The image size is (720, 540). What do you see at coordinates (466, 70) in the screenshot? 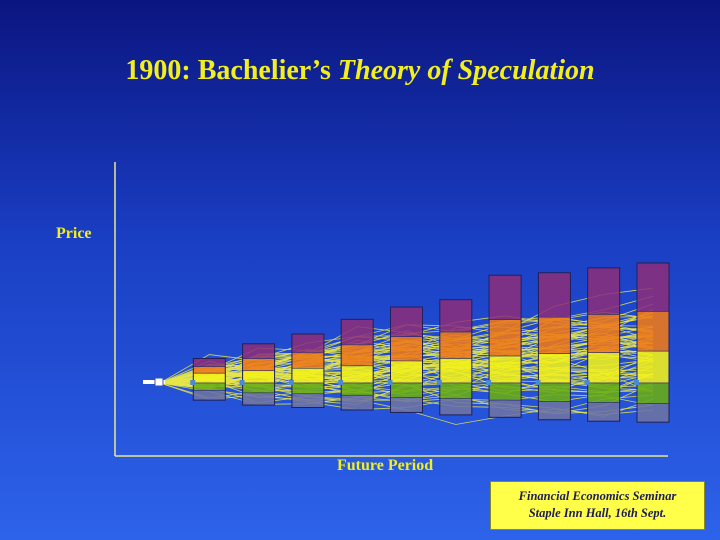
I see `title-italic: Theory of Speculation` at bounding box center [466, 70].